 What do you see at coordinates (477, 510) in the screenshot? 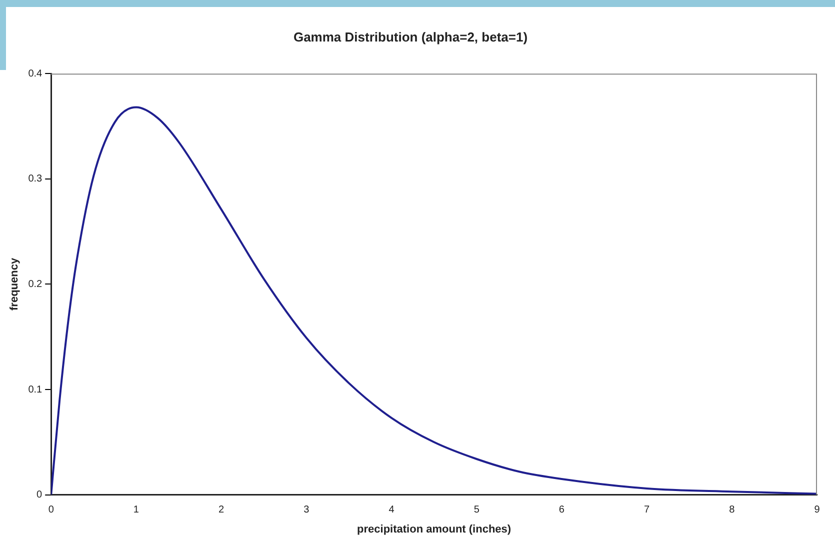
I see `x-tick-label: 5` at bounding box center [477, 510].